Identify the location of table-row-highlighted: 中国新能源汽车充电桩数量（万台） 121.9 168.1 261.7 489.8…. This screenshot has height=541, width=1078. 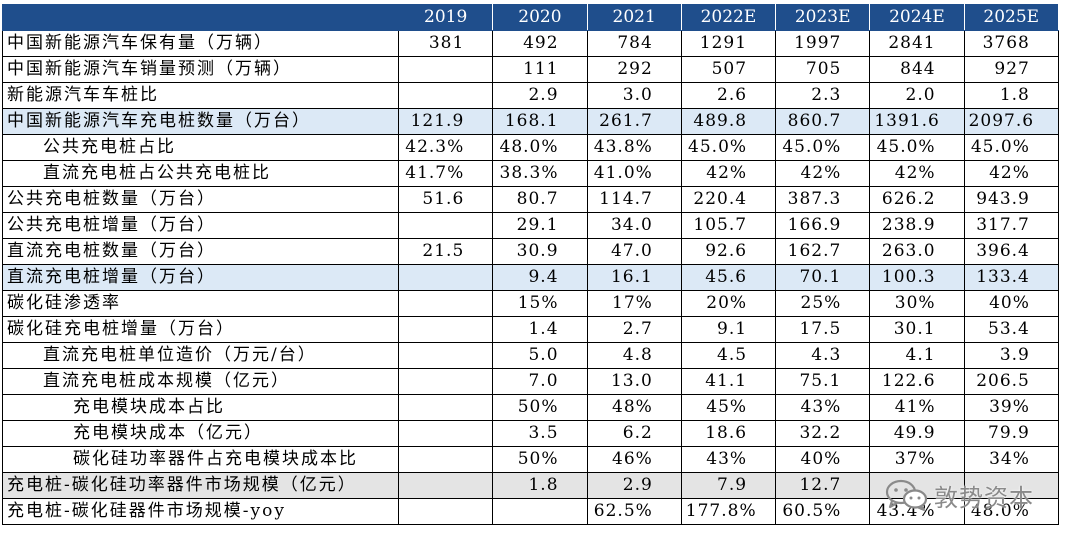
(530, 121).